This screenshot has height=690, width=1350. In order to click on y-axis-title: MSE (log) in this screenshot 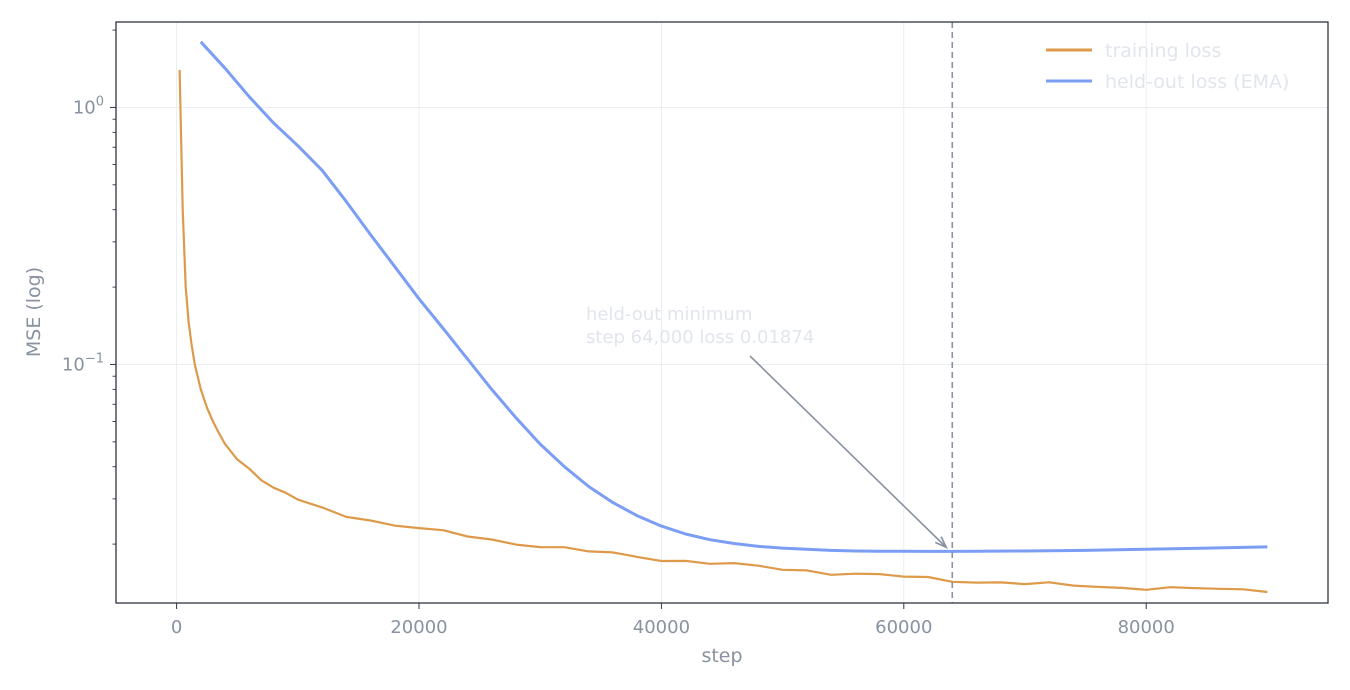, I will do `click(34, 312)`.